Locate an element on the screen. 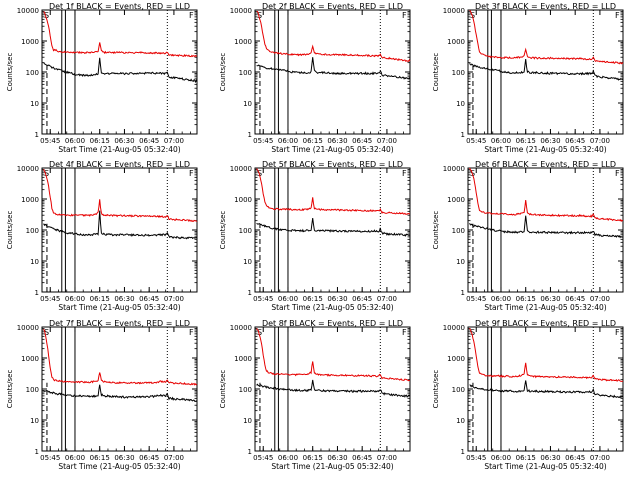 This screenshot has height=480, width=640. panel-title: Det 3f BLACK = Events, RED = LLD is located at coordinates (545, 6).